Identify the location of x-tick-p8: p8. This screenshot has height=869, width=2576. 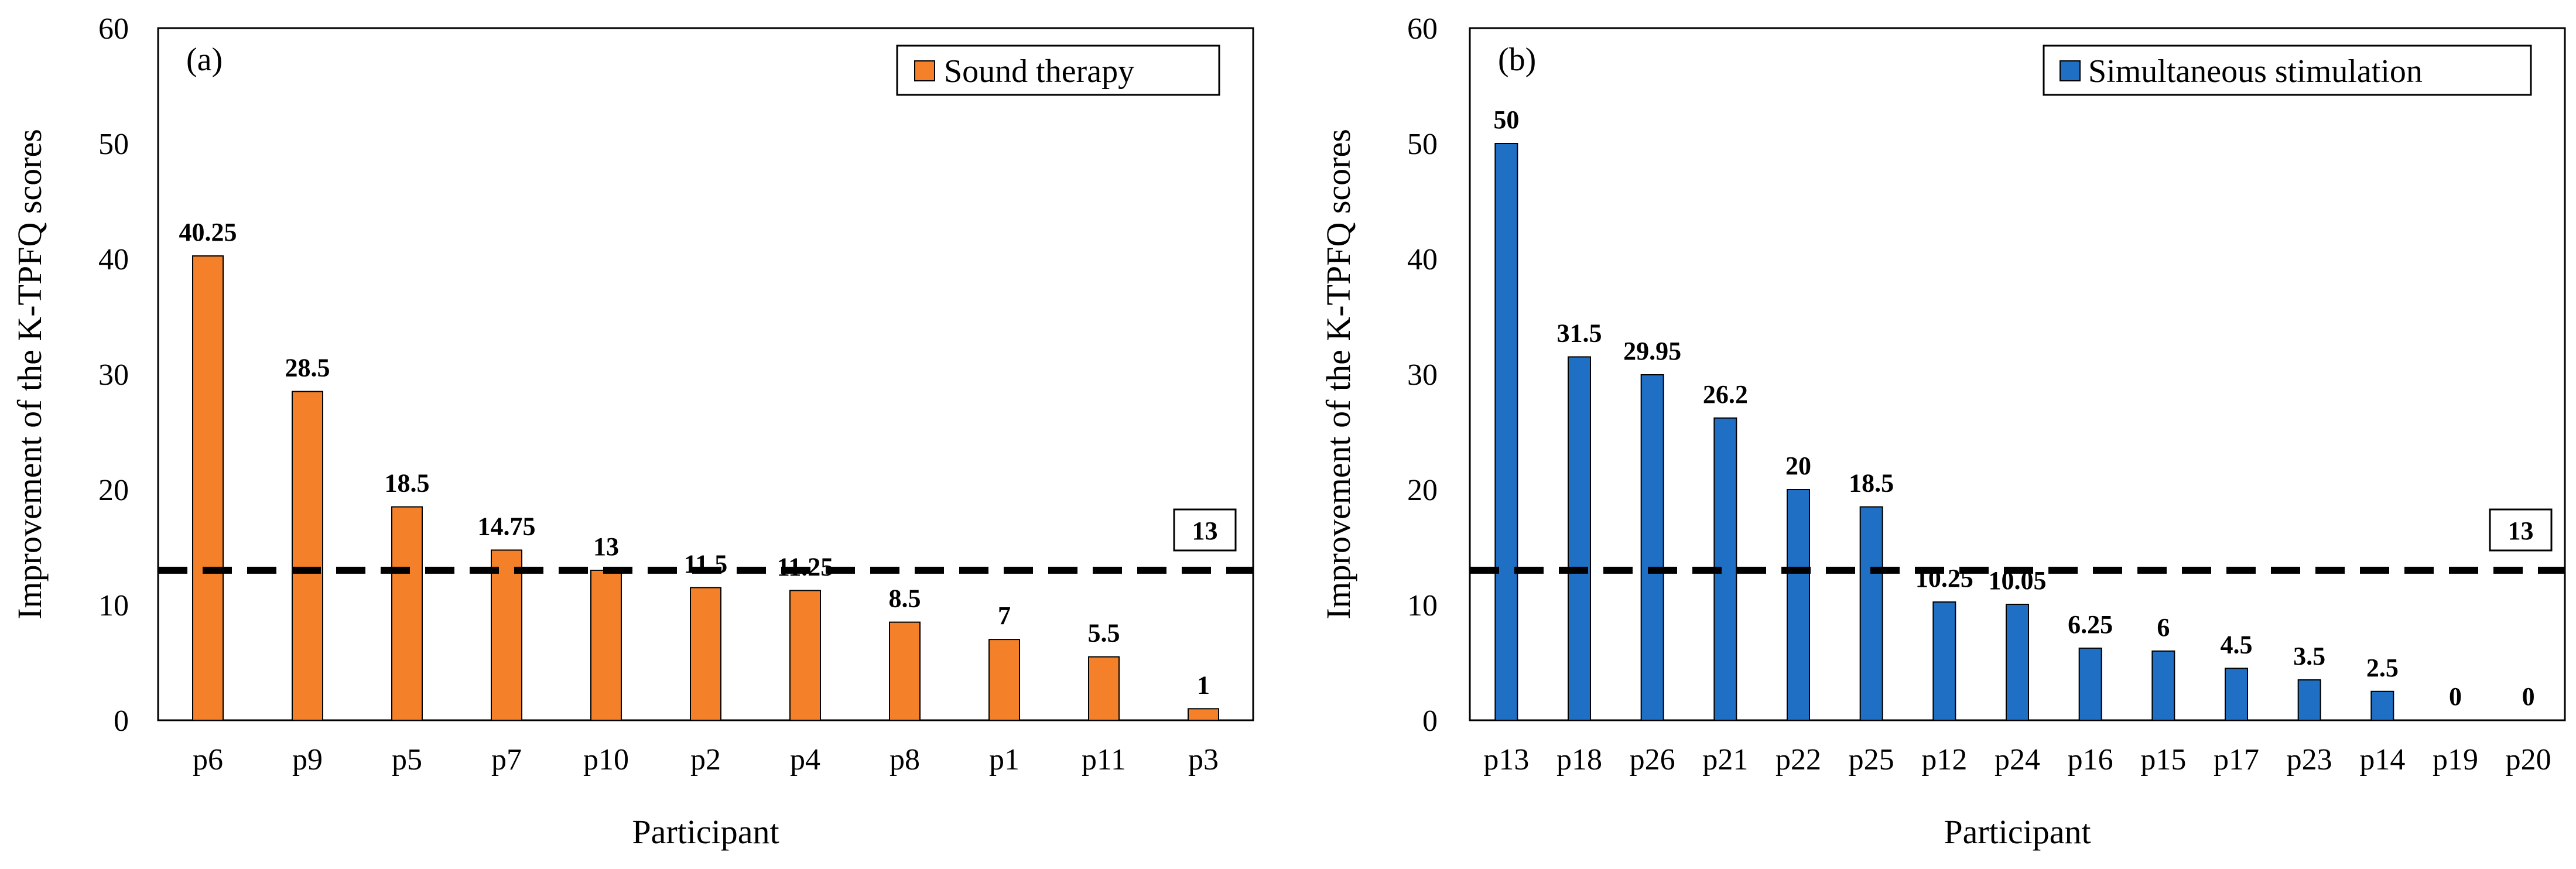
(905, 759).